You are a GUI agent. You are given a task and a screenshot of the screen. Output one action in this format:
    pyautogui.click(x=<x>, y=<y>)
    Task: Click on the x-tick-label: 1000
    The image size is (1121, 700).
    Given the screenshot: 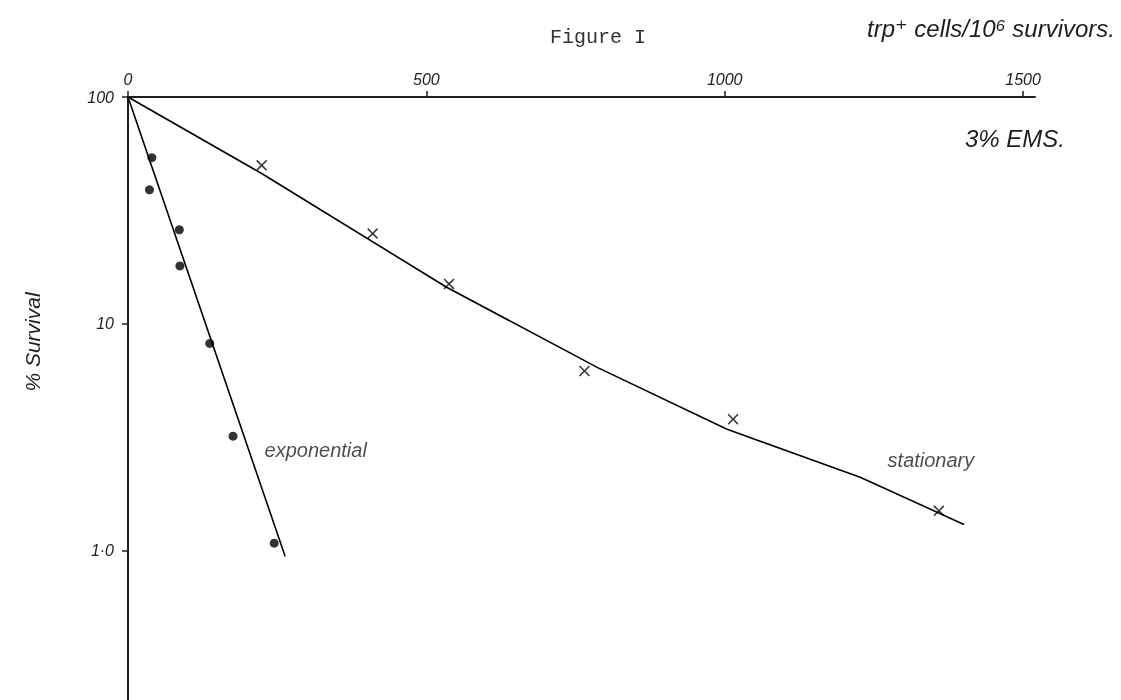 What is the action you would take?
    pyautogui.click(x=724, y=79)
    